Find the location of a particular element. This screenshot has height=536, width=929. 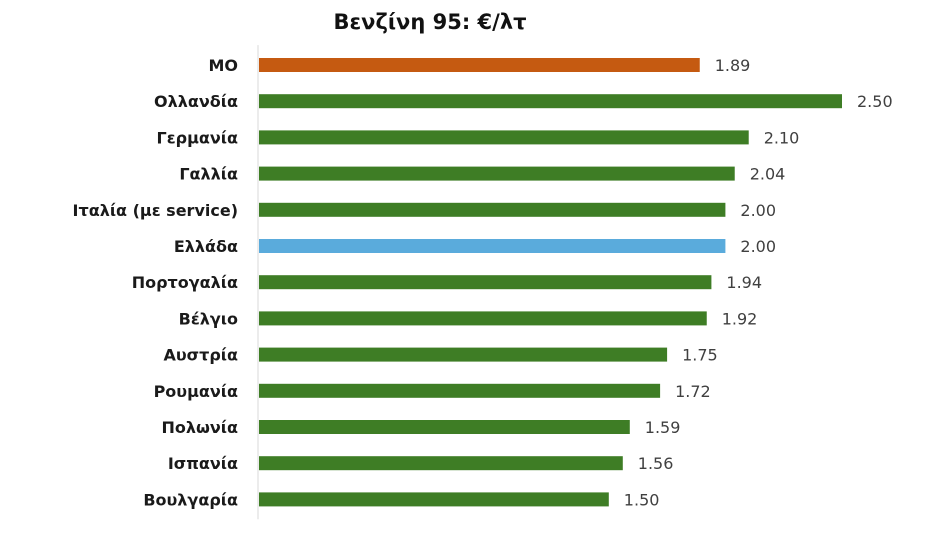

value-label: 2.10 is located at coordinates (782, 137).